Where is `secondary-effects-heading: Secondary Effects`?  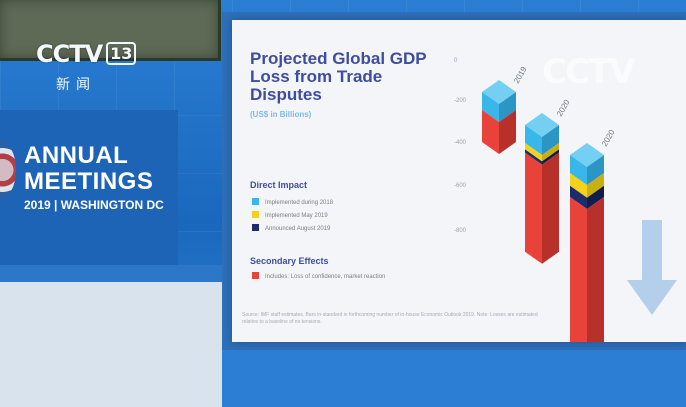
secondary-effects-heading: Secondary Effects is located at coordinates (289, 261).